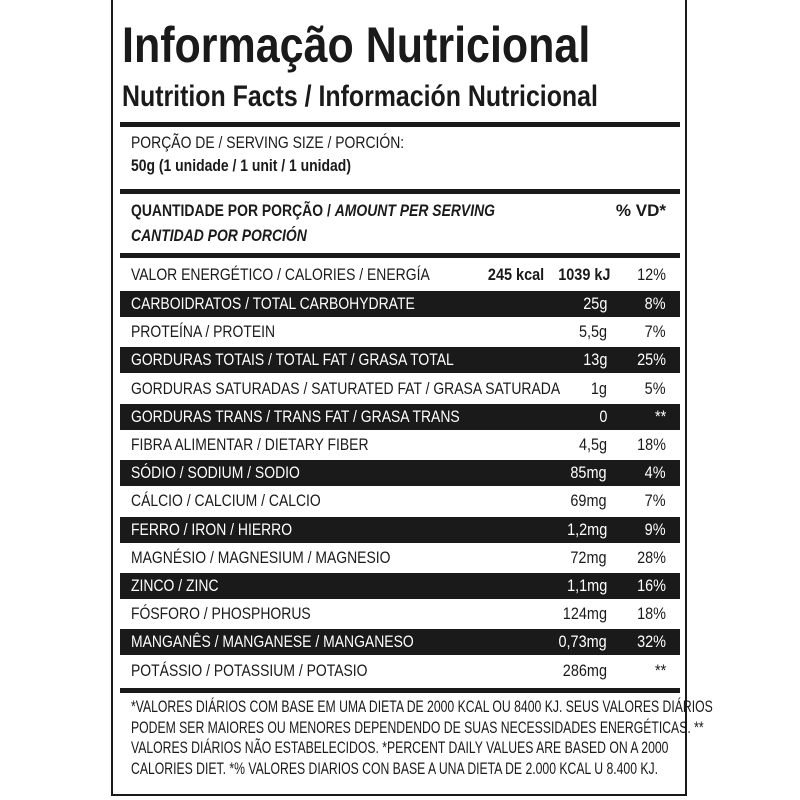 The width and height of the screenshot is (800, 800). Describe the element at coordinates (651, 585) in the screenshot. I see `nutrient-daily-value: 16%` at that location.